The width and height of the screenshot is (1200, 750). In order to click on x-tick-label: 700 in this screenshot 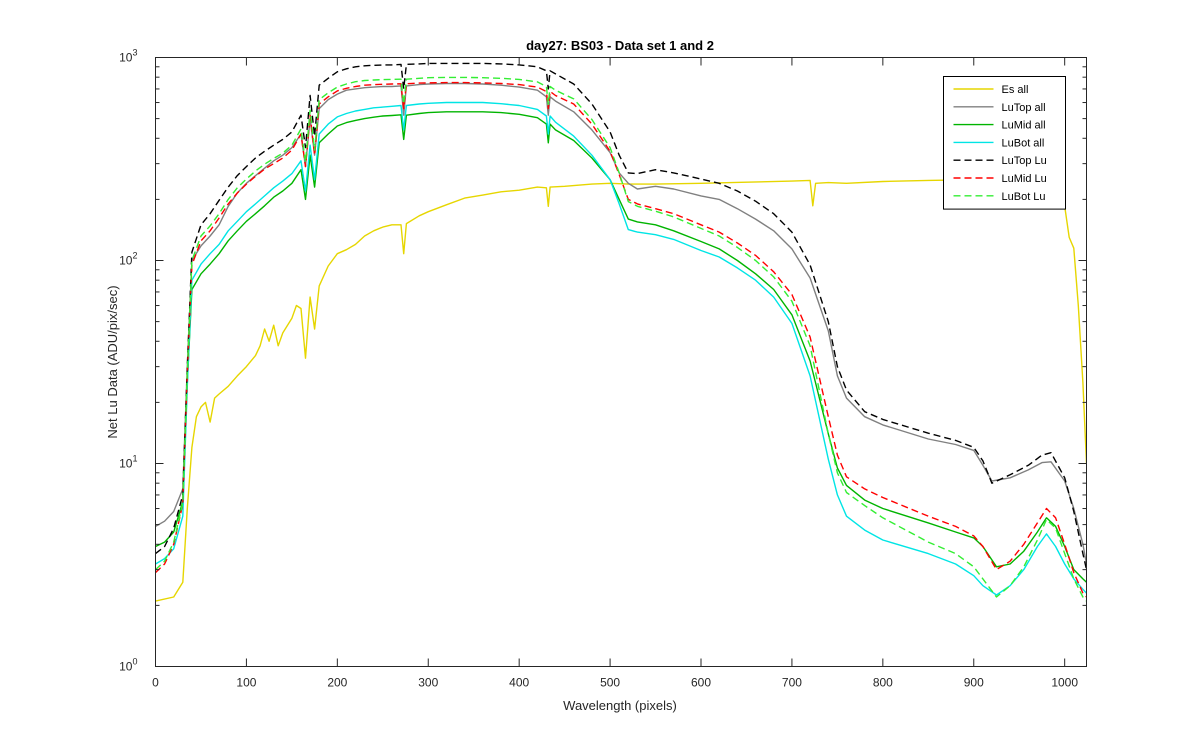, I will do `click(792, 683)`.